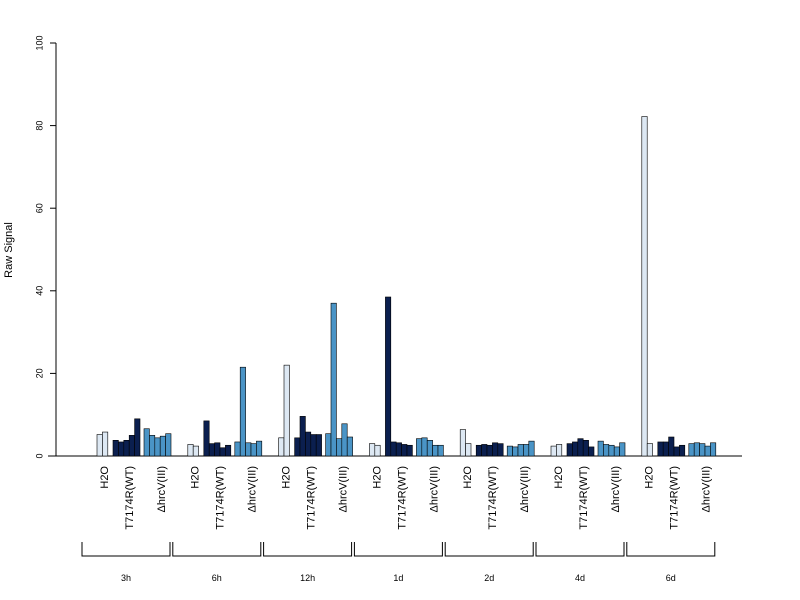 The height and width of the screenshot is (600, 800). What do you see at coordinates (398, 578) in the screenshot?
I see `time-label: 1d` at bounding box center [398, 578].